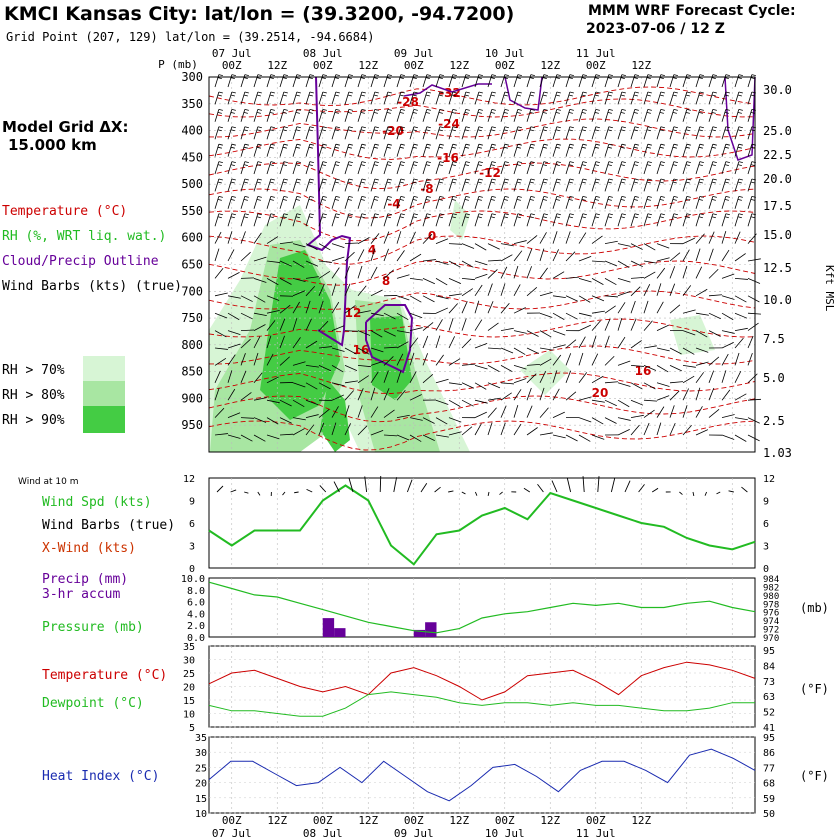 The image size is (840, 840). Describe the element at coordinates (692, 11) in the screenshot. I see `forecast-cycle-label: MMM WRF Forecast Cycle:` at that location.